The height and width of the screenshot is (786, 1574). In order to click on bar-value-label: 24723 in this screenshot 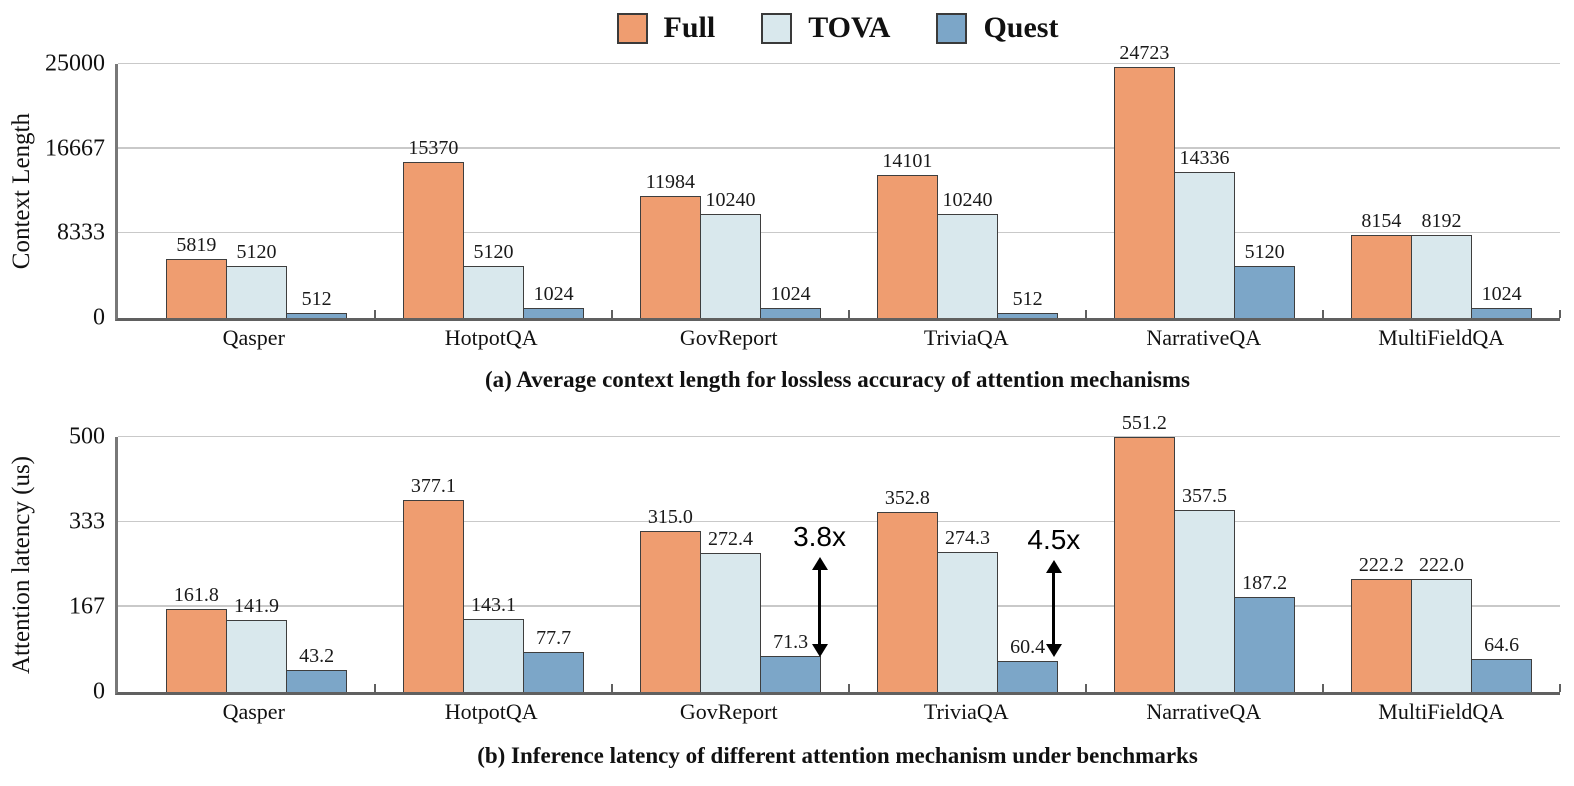, I will do `click(1144, 52)`.